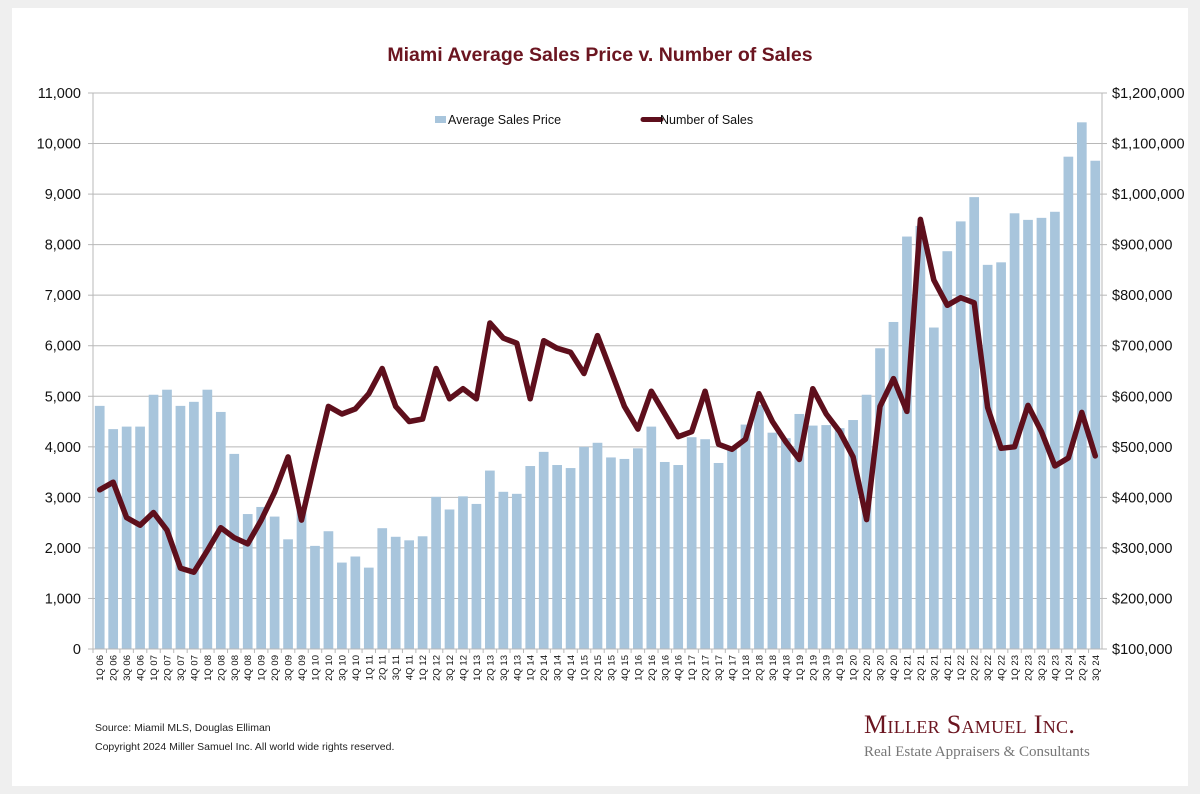 Image resolution: width=1200 pixels, height=794 pixels. Describe the element at coordinates (786, 668) in the screenshot. I see `x-tick-label: 4Q 18` at that location.